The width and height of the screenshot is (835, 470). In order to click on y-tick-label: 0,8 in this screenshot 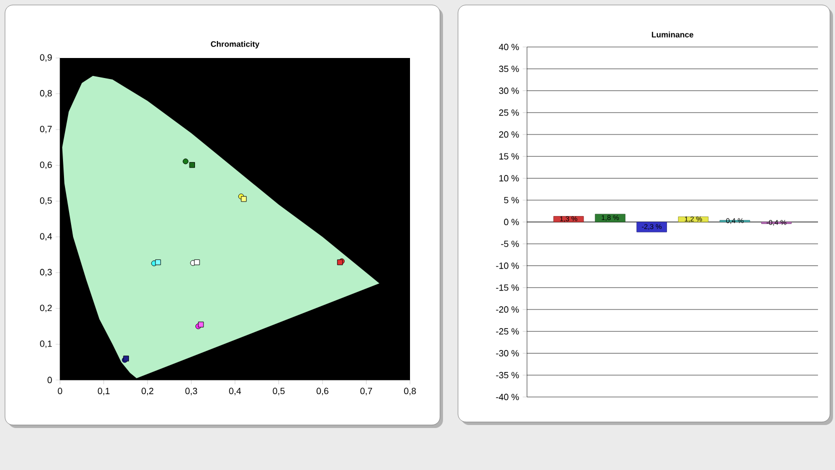, I will do `click(46, 94)`.